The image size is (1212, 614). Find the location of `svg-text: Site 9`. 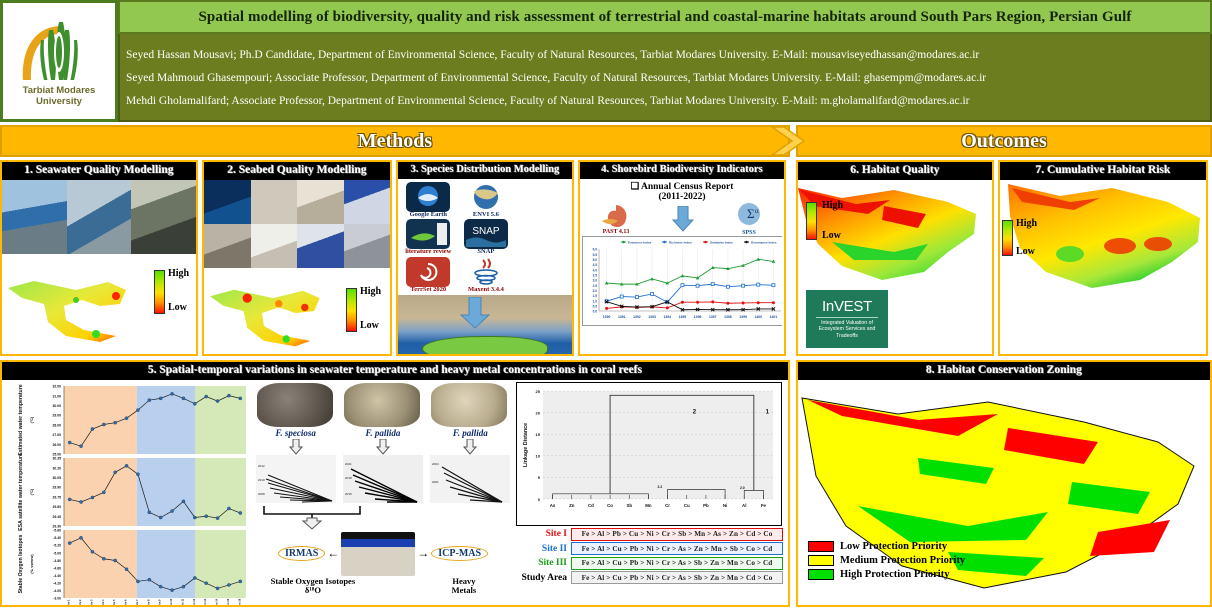

svg-text: Site 9 is located at coordinates (160, 602).